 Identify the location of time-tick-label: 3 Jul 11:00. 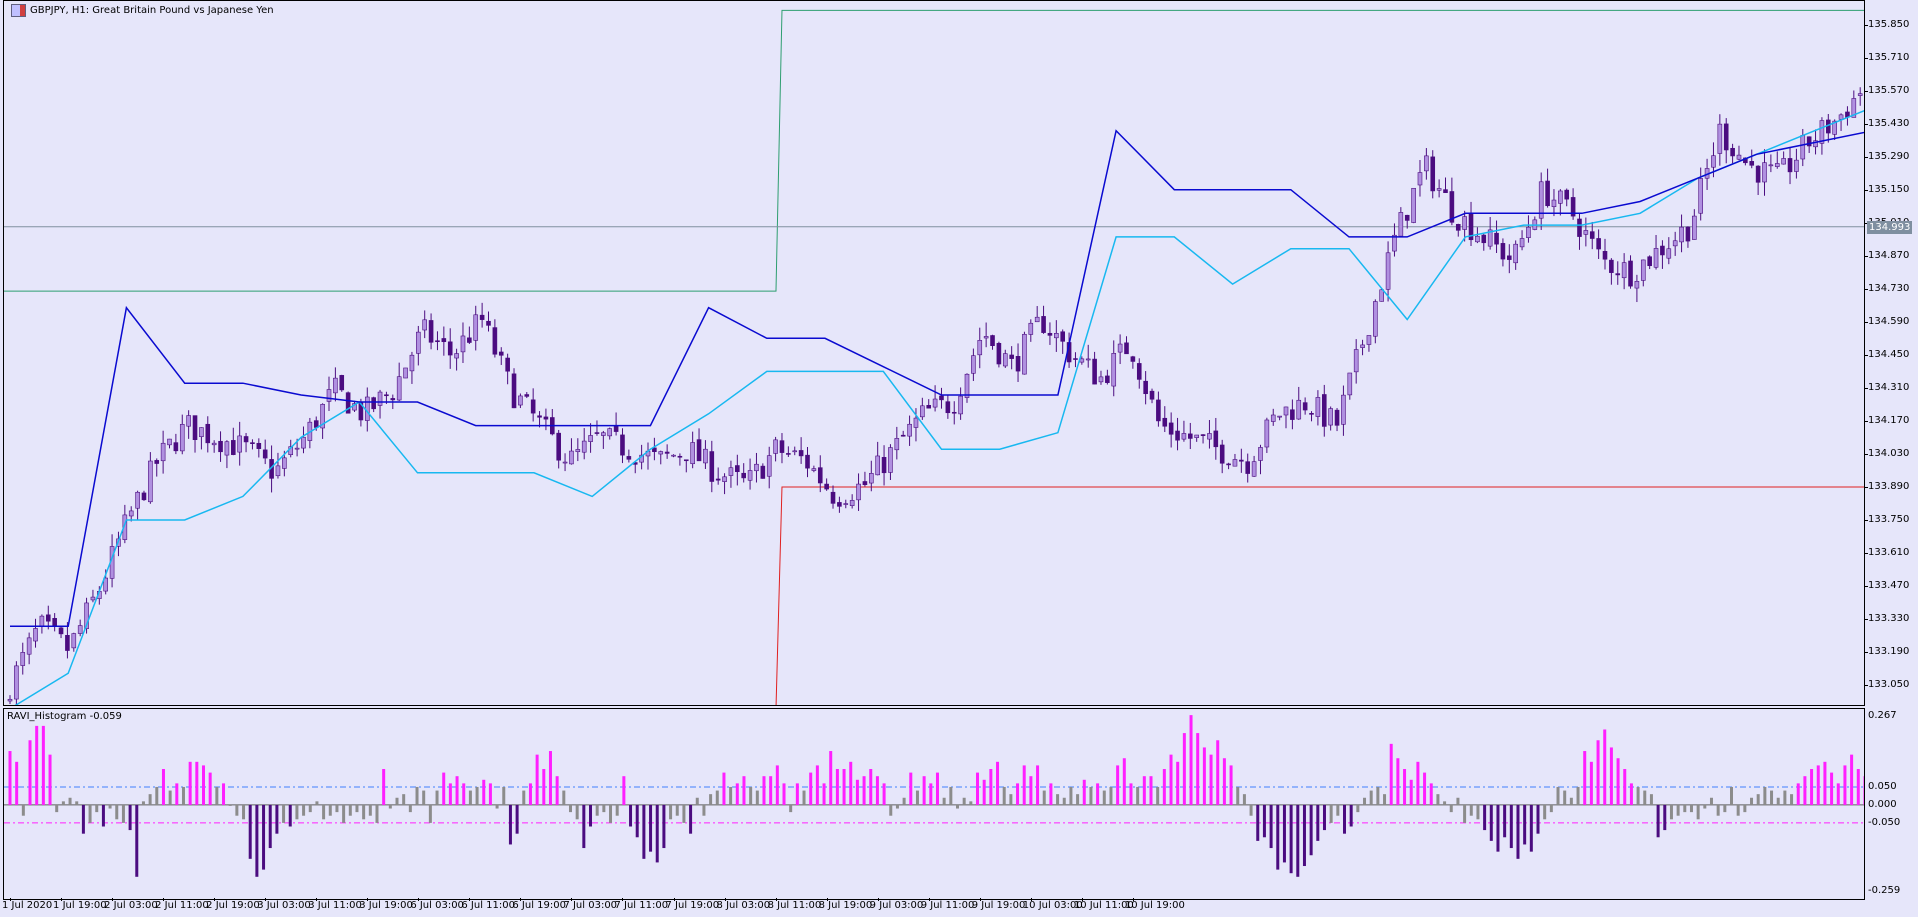
(335, 905).